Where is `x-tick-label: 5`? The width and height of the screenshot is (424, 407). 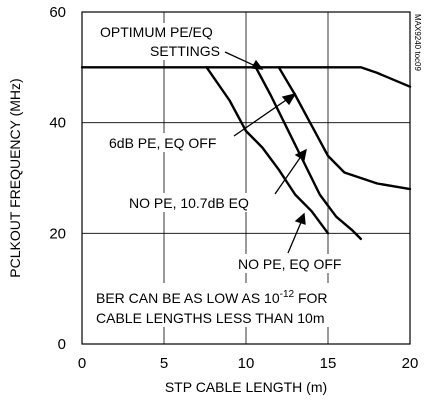
x-tick-label: 5 is located at coordinates (164, 363).